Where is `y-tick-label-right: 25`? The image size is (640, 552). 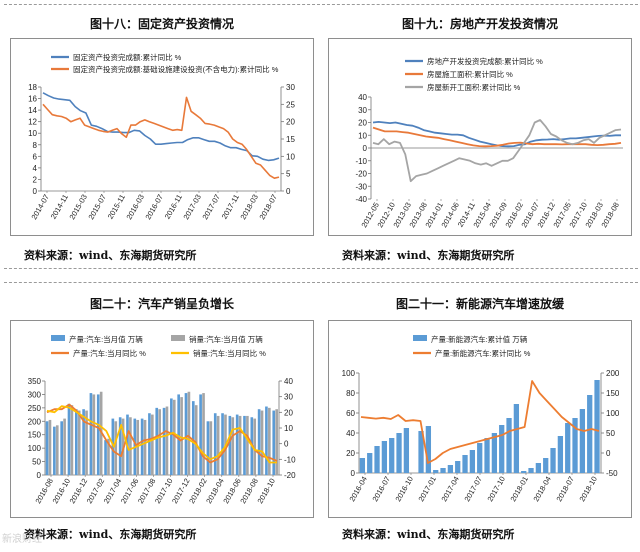
y-tick-label-right: 25 is located at coordinates (290, 104).